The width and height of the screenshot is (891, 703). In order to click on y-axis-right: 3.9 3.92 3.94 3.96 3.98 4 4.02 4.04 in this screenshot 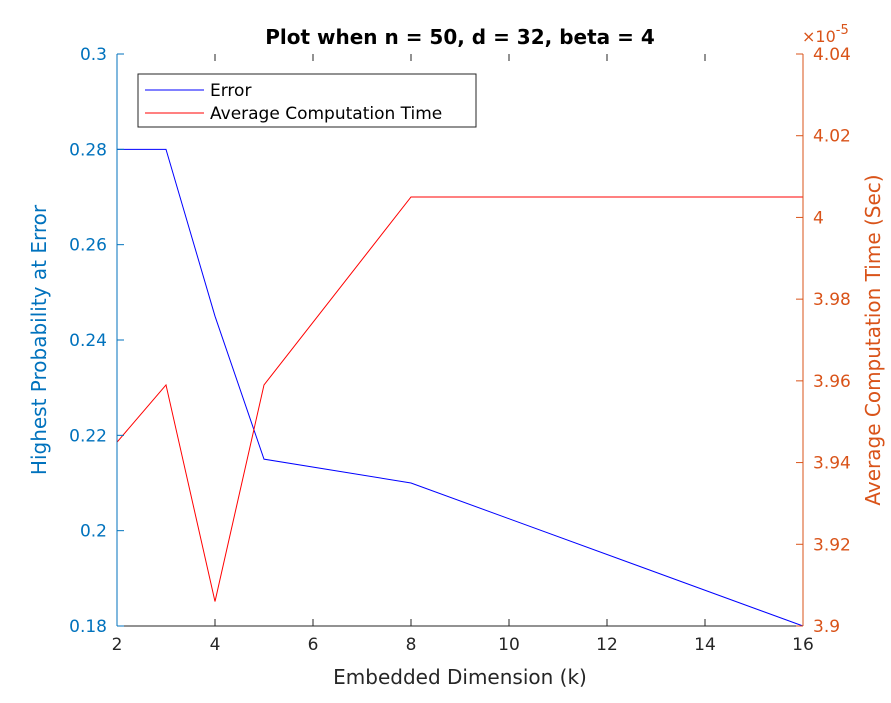, I will do `click(823, 341)`.